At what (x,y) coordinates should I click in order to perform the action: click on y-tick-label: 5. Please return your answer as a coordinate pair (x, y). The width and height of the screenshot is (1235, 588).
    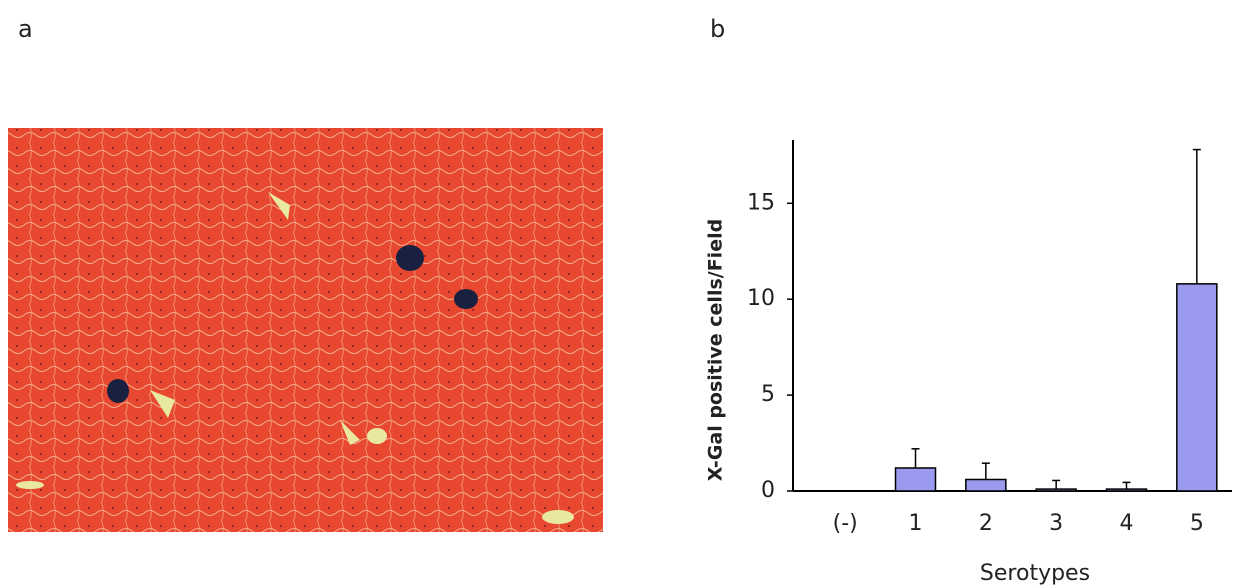
    Looking at the image, I should click on (768, 394).